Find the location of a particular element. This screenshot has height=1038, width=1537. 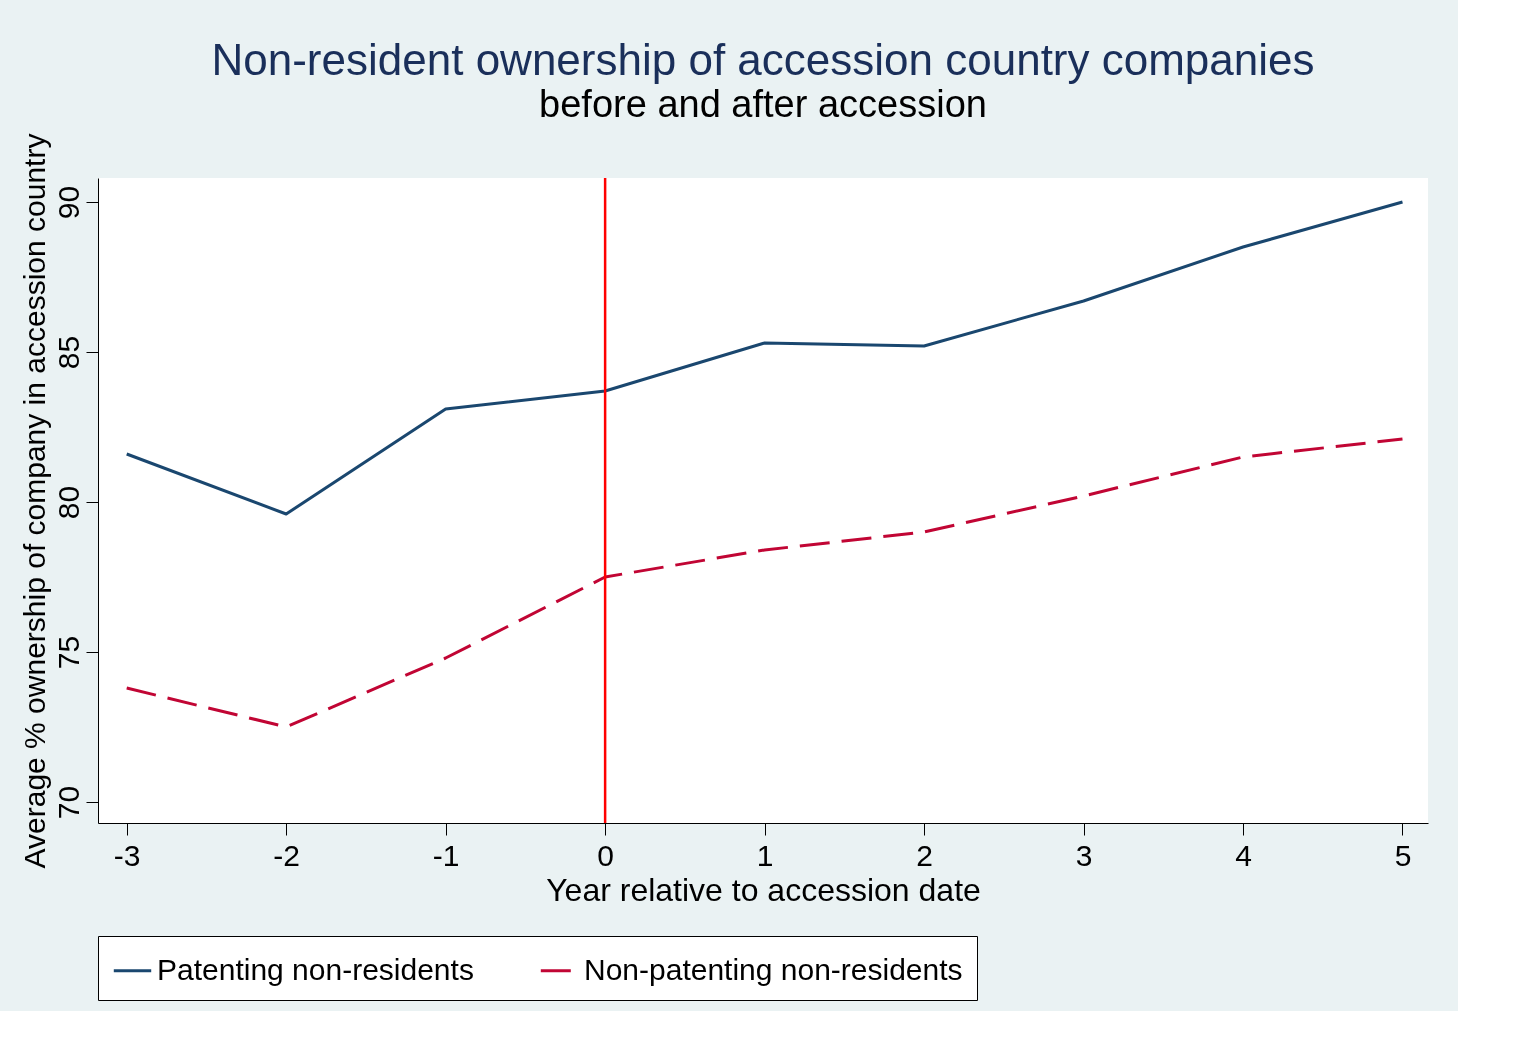

x-tick-label: -1 is located at coordinates (446, 855).